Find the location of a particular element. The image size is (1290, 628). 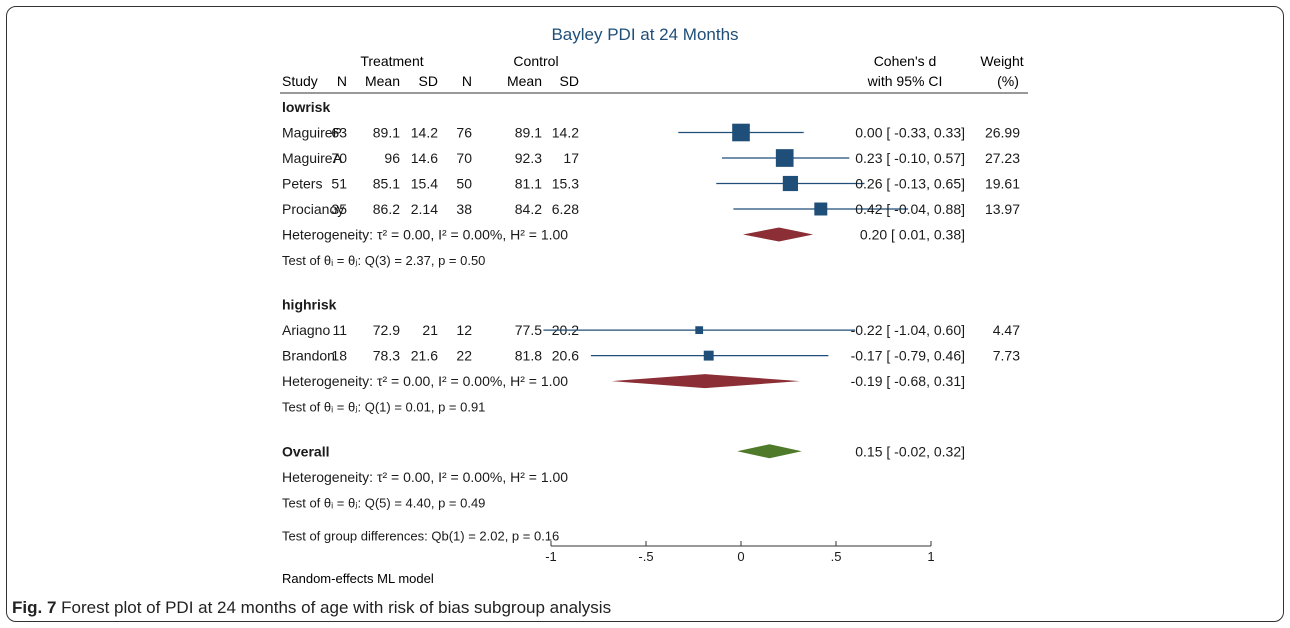

treatment-sd: 15.4 is located at coordinates (424, 184).